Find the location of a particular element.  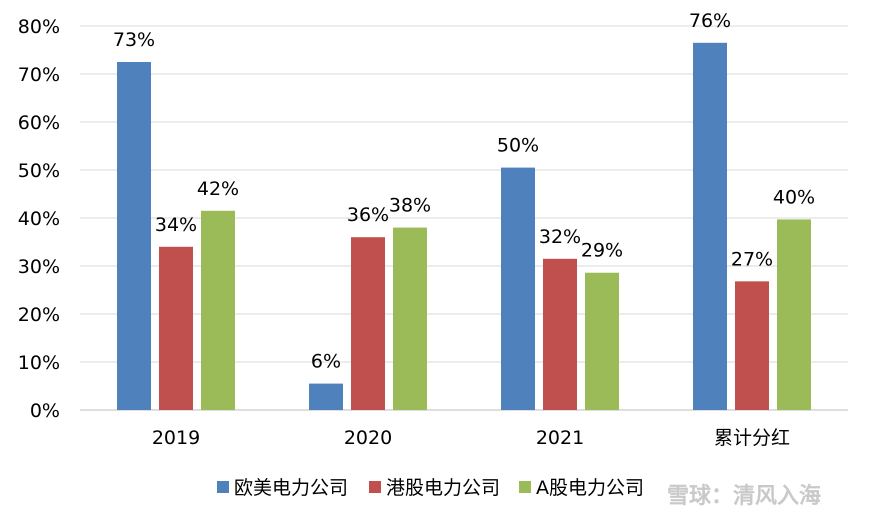

y-tick-label: 40% is located at coordinates (39, 219).